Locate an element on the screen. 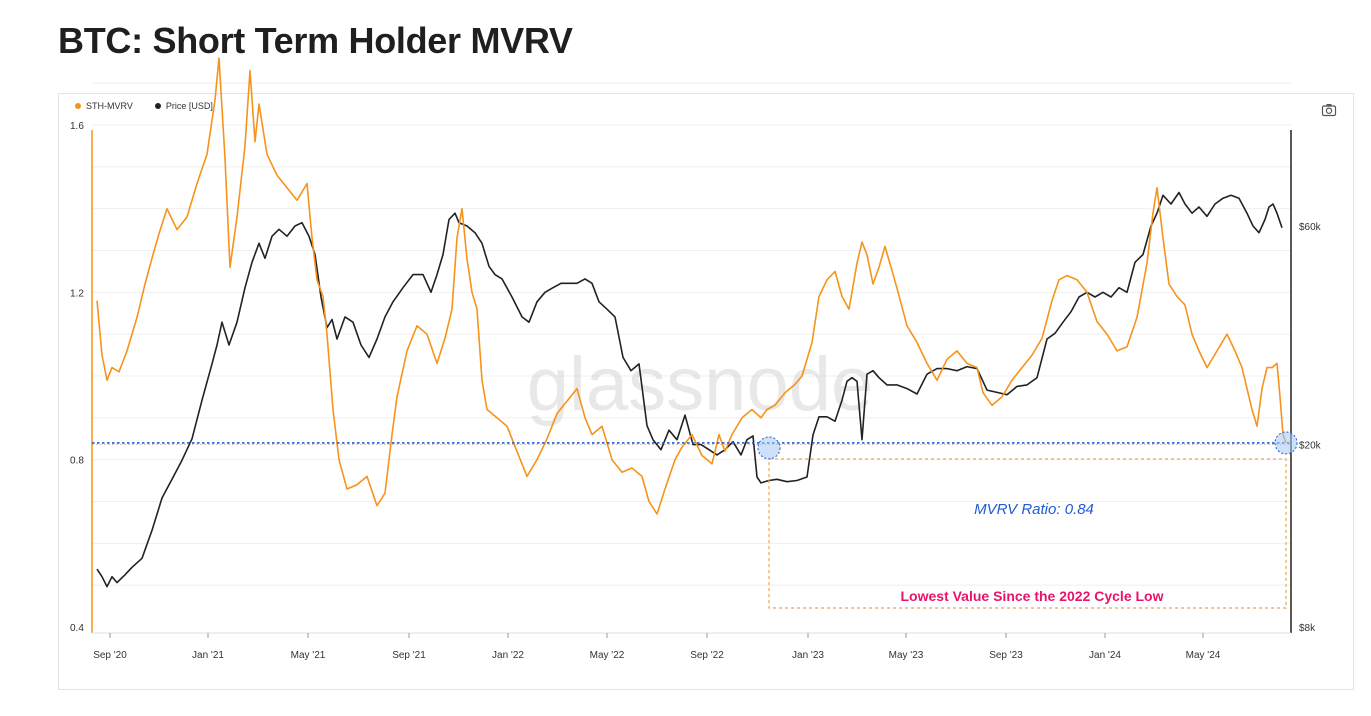 The width and height of the screenshot is (1371, 716). x-tick-label: May '22 is located at coordinates (607, 655).